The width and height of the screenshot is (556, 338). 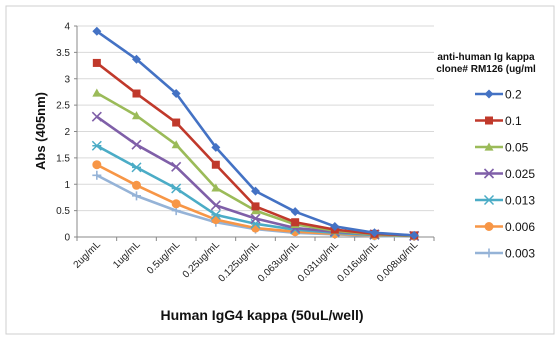 I want to click on y-tick-label: 1, so click(x=67, y=185).